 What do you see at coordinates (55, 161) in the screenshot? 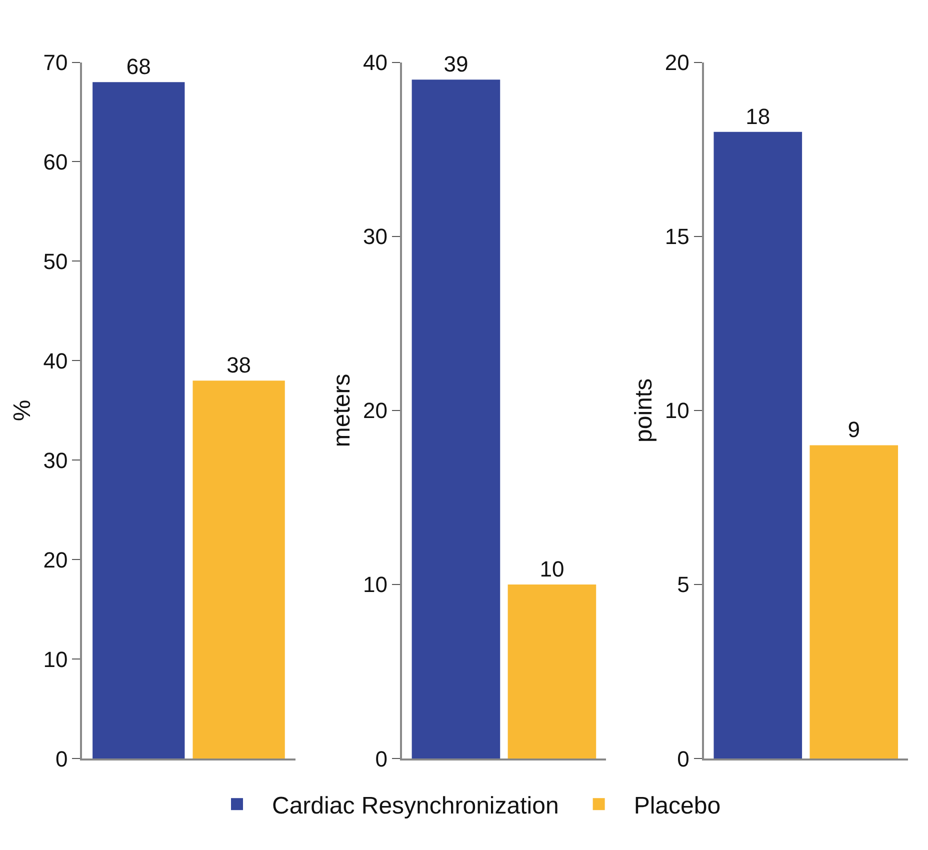
I see `y-tick-label: 60` at bounding box center [55, 161].